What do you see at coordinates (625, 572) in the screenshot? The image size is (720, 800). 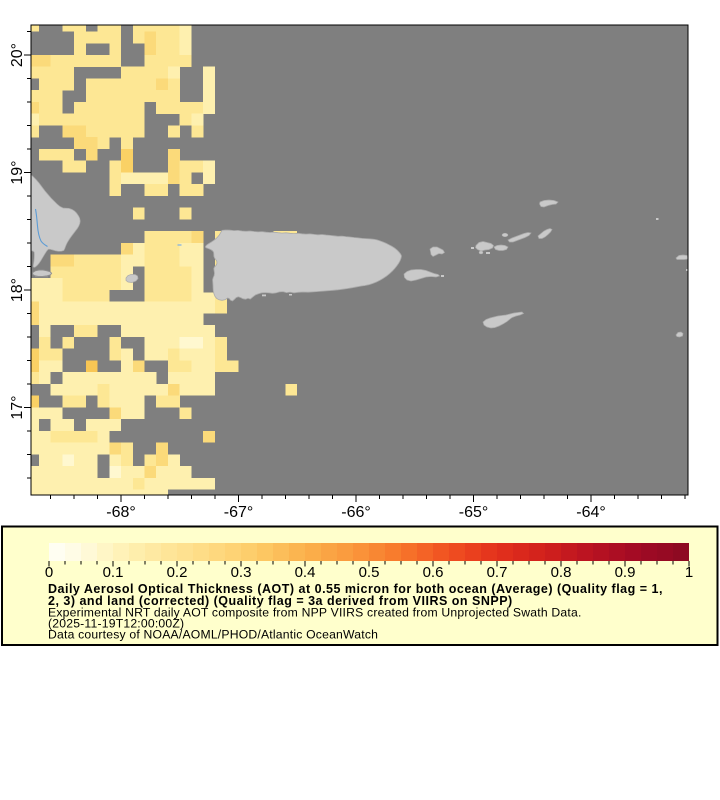 I see `svg-text: 0.9` at bounding box center [625, 572].